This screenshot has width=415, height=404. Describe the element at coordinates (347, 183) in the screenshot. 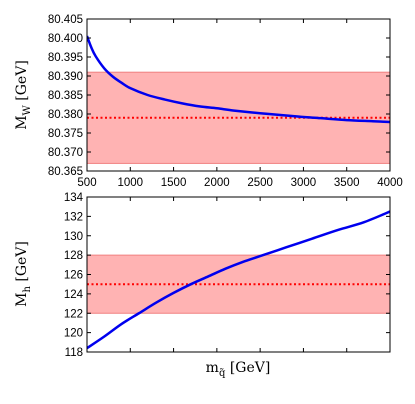

I see `top-x-tick-label: 3500` at that location.